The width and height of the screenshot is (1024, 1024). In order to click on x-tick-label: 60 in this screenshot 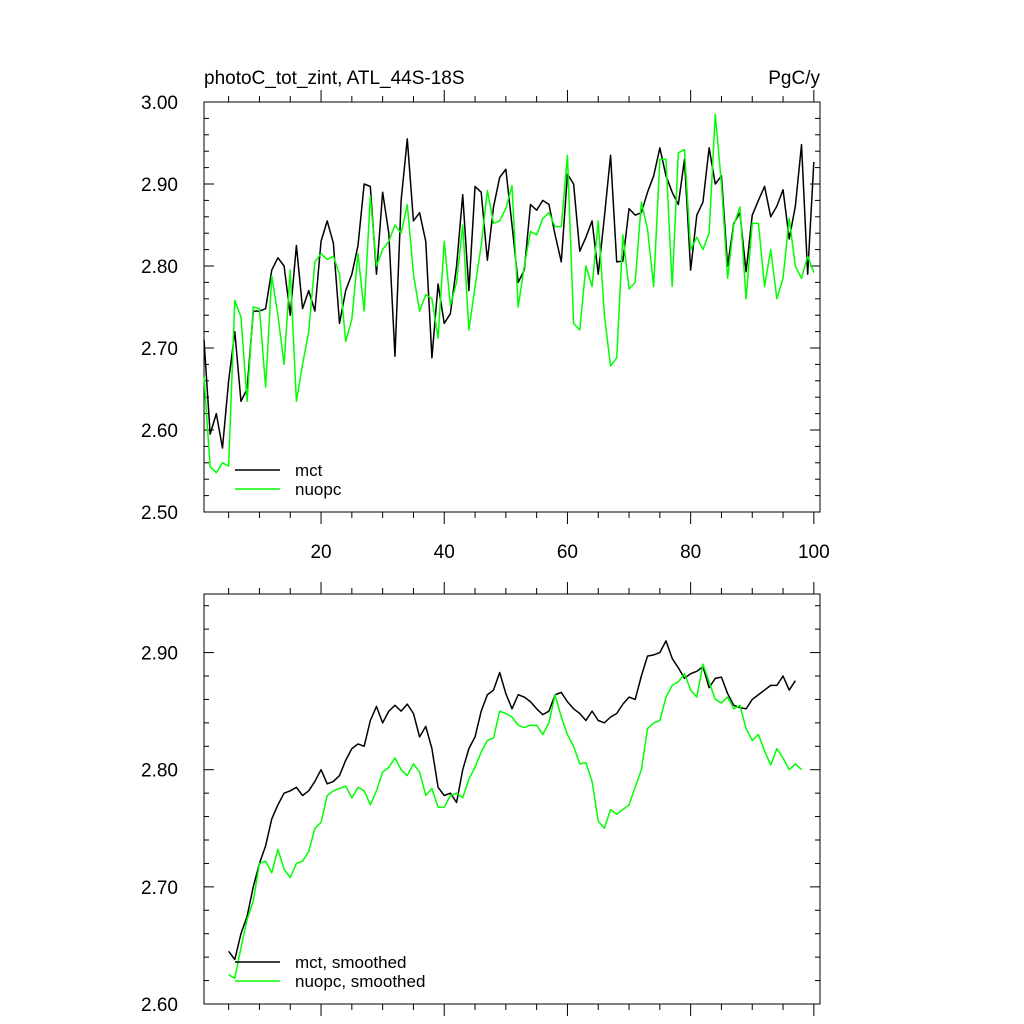, I will do `click(567, 552)`.